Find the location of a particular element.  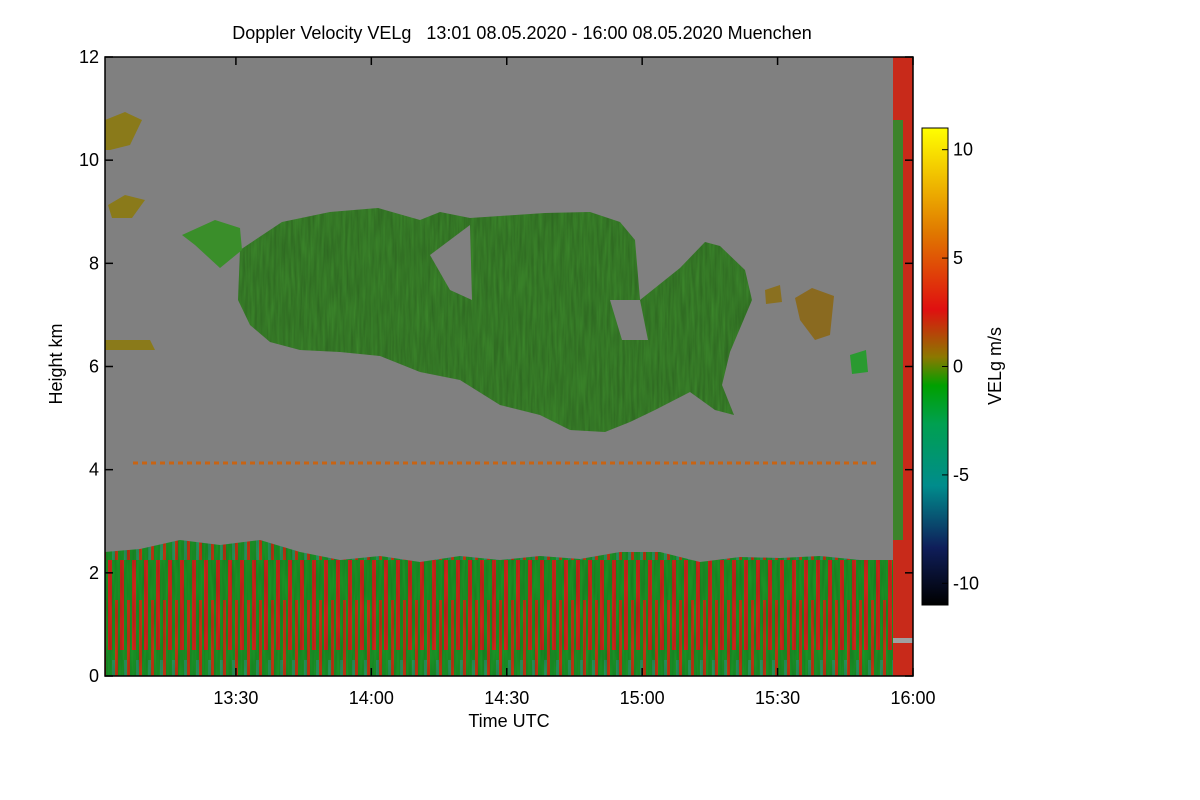

colorbar-tick-label: 0 is located at coordinates (958, 367).